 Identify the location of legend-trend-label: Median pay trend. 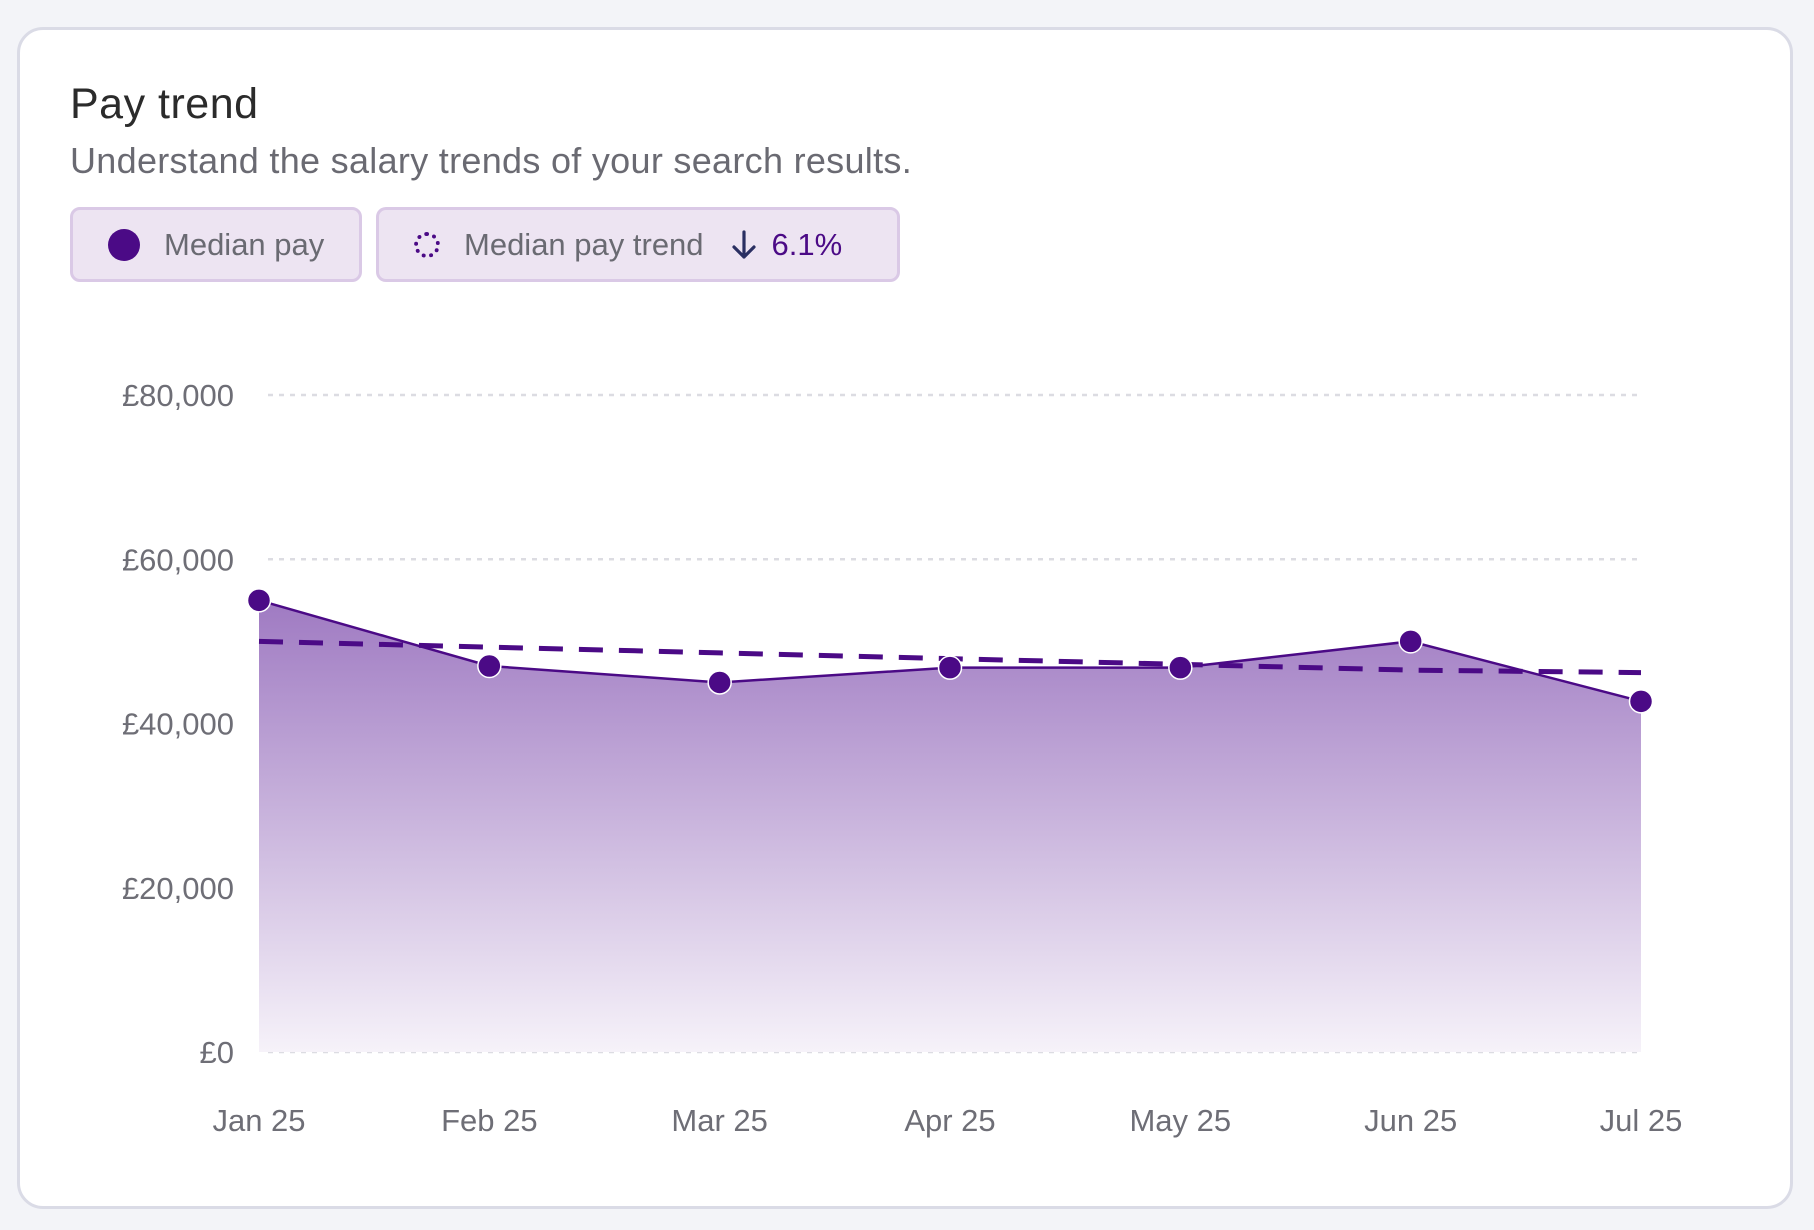
(584, 244).